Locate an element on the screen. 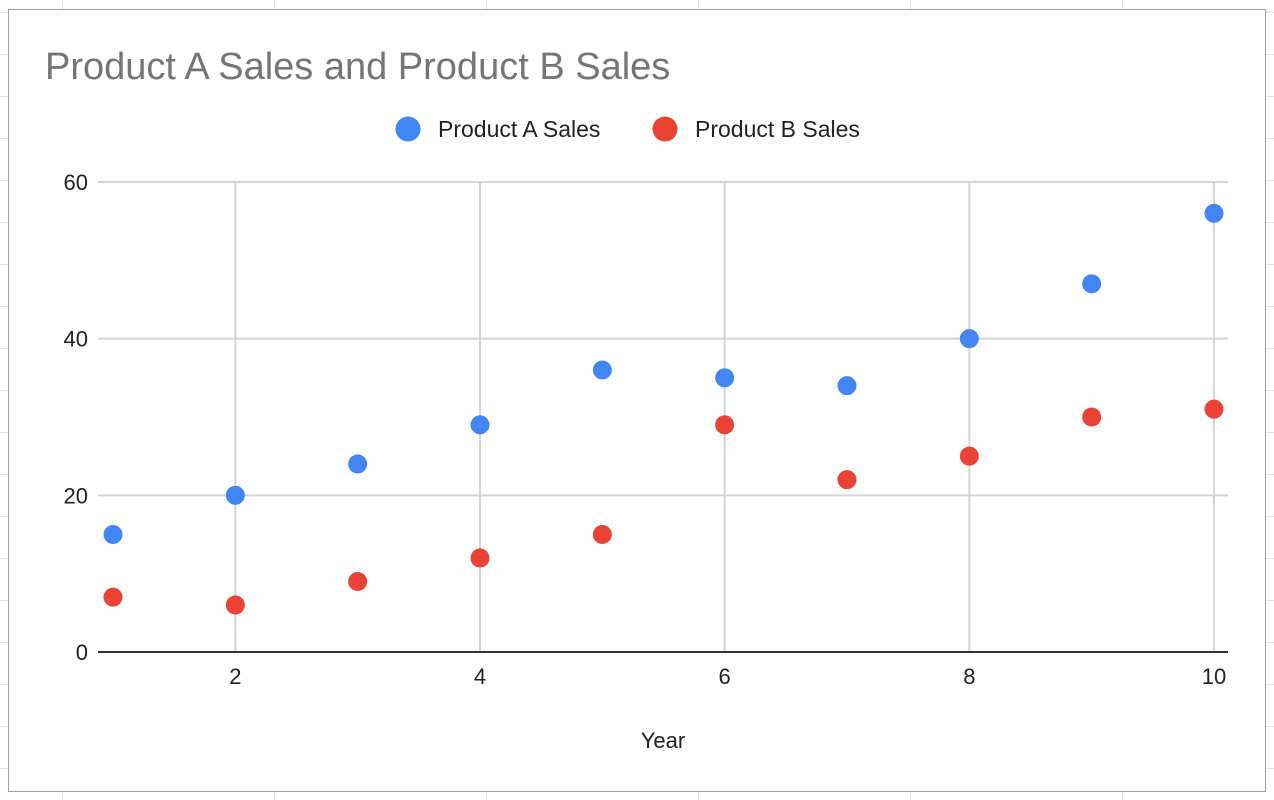  y-tick-label: 20 is located at coordinates (76, 495).